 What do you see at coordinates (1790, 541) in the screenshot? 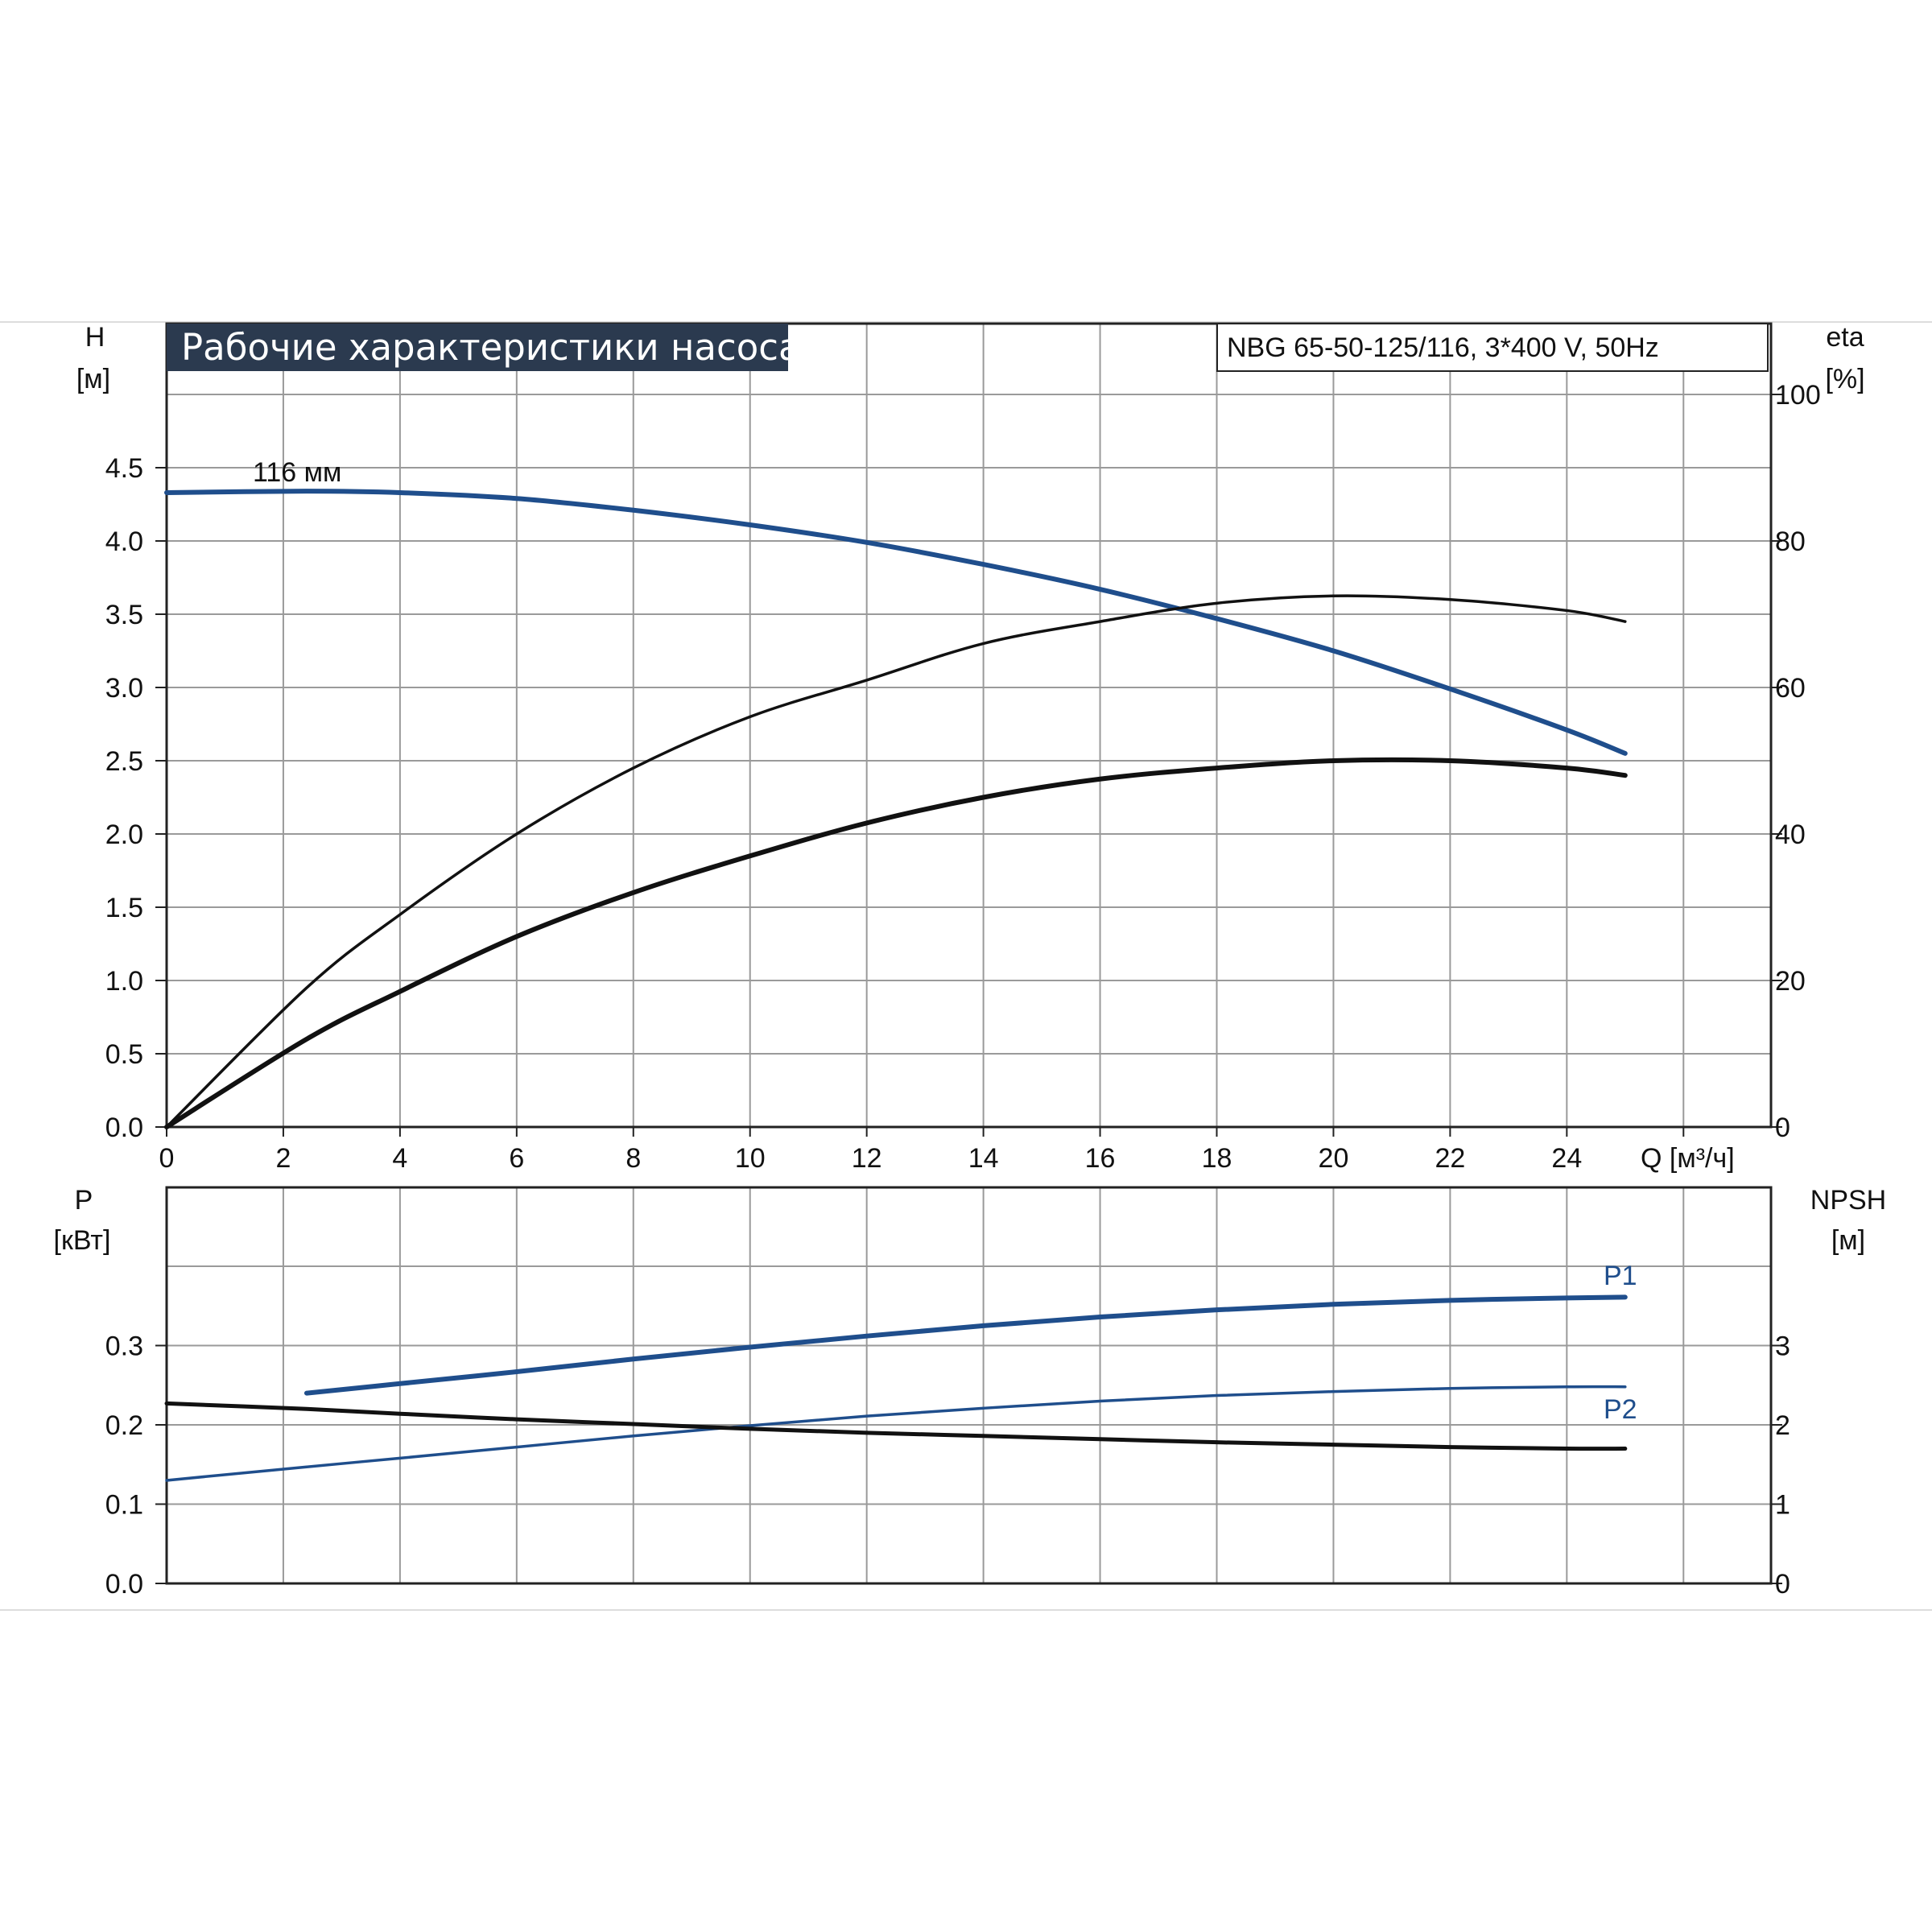
I see `y-right-tick-label: 80` at bounding box center [1790, 541].